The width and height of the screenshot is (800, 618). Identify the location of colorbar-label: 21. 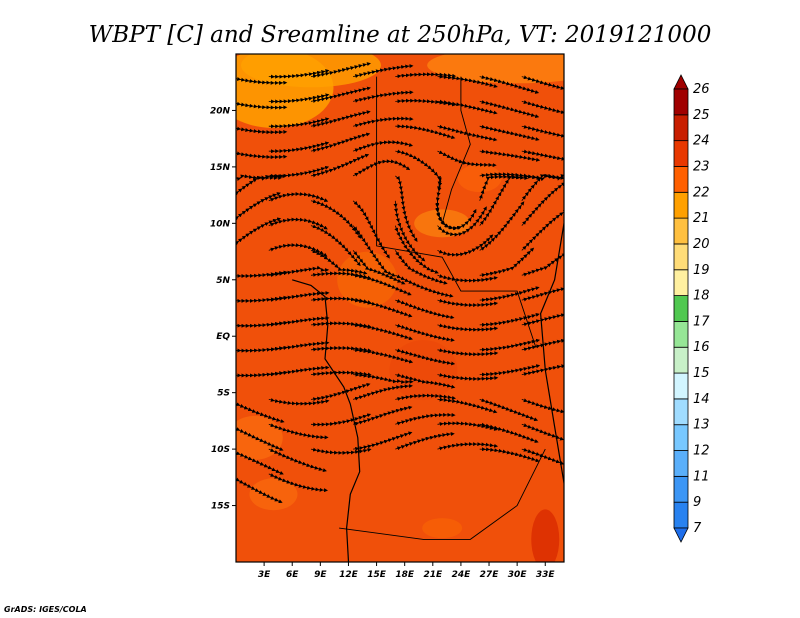
(701, 218).